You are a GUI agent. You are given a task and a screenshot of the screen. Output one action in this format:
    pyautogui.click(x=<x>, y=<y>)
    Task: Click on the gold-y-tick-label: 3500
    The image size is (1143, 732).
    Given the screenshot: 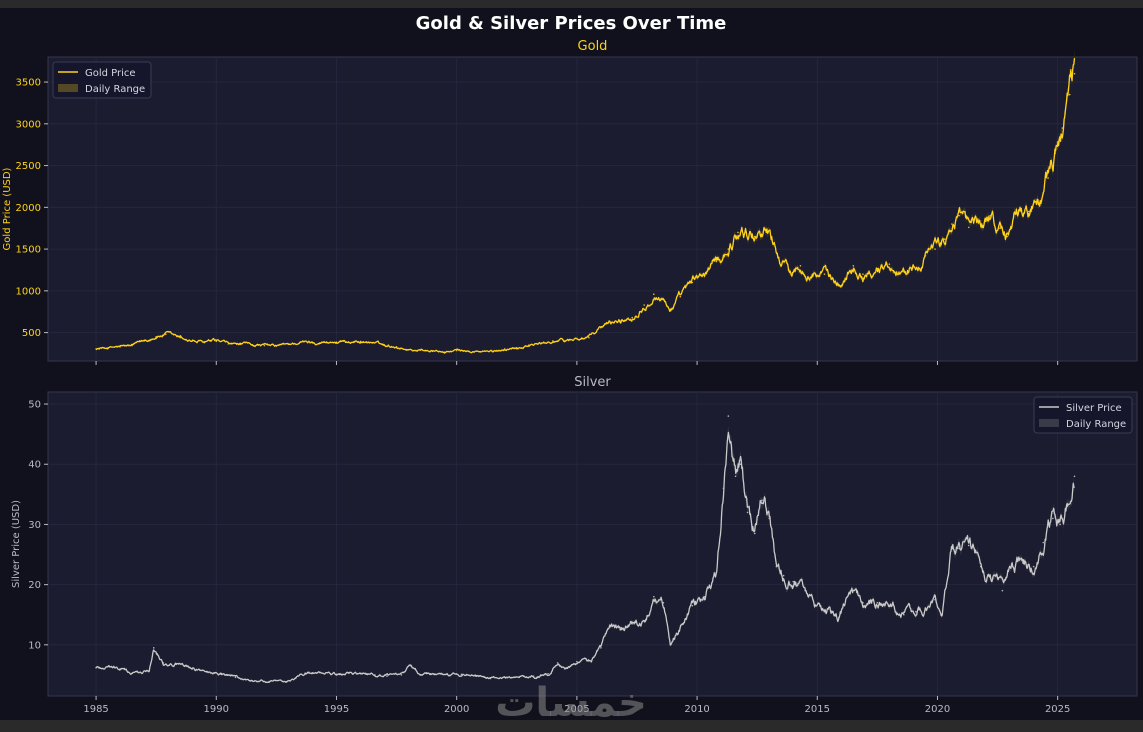 What is the action you would take?
    pyautogui.click(x=28, y=83)
    